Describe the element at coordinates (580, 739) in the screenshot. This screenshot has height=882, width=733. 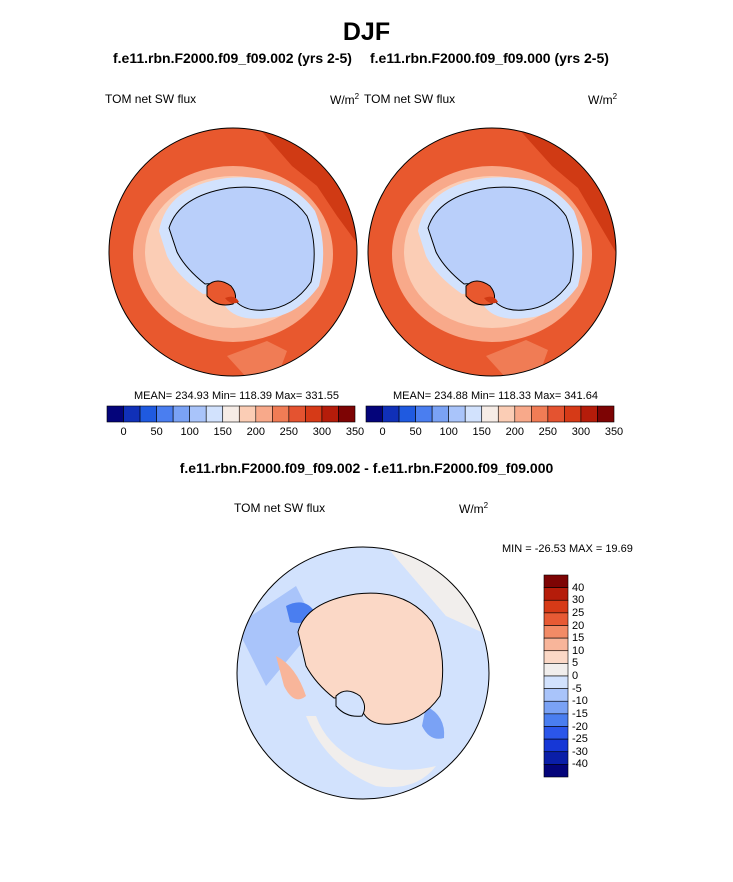
I see `difference-colorbar-tick-label: -25` at that location.